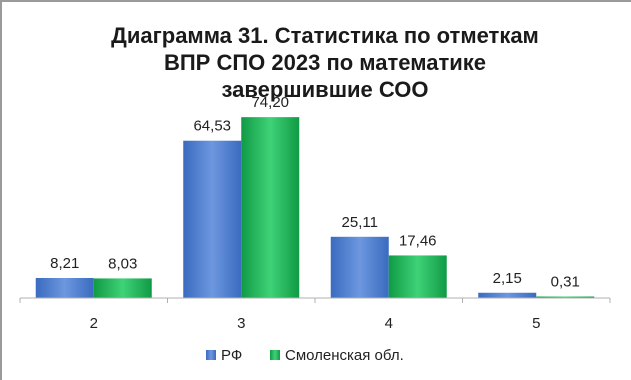 The image size is (631, 380). What do you see at coordinates (212, 126) in the screenshot?
I see `data-label-rf-cat-3: 64,53` at bounding box center [212, 126].